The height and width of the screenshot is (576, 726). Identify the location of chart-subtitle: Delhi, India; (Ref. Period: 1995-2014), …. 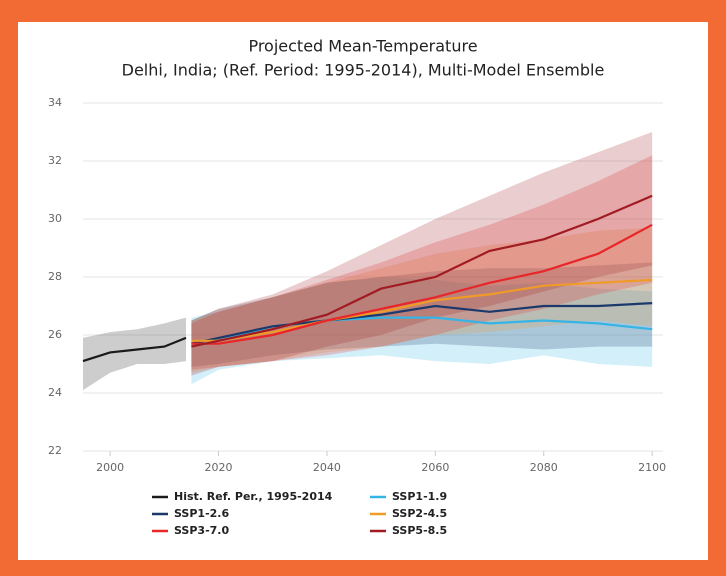
(363, 70).